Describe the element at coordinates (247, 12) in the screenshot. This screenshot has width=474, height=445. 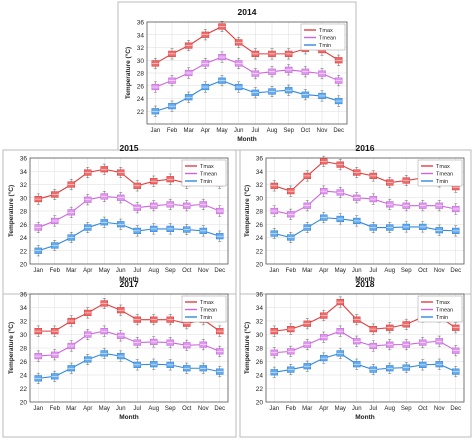
I see `chart-title: 2014` at that location.